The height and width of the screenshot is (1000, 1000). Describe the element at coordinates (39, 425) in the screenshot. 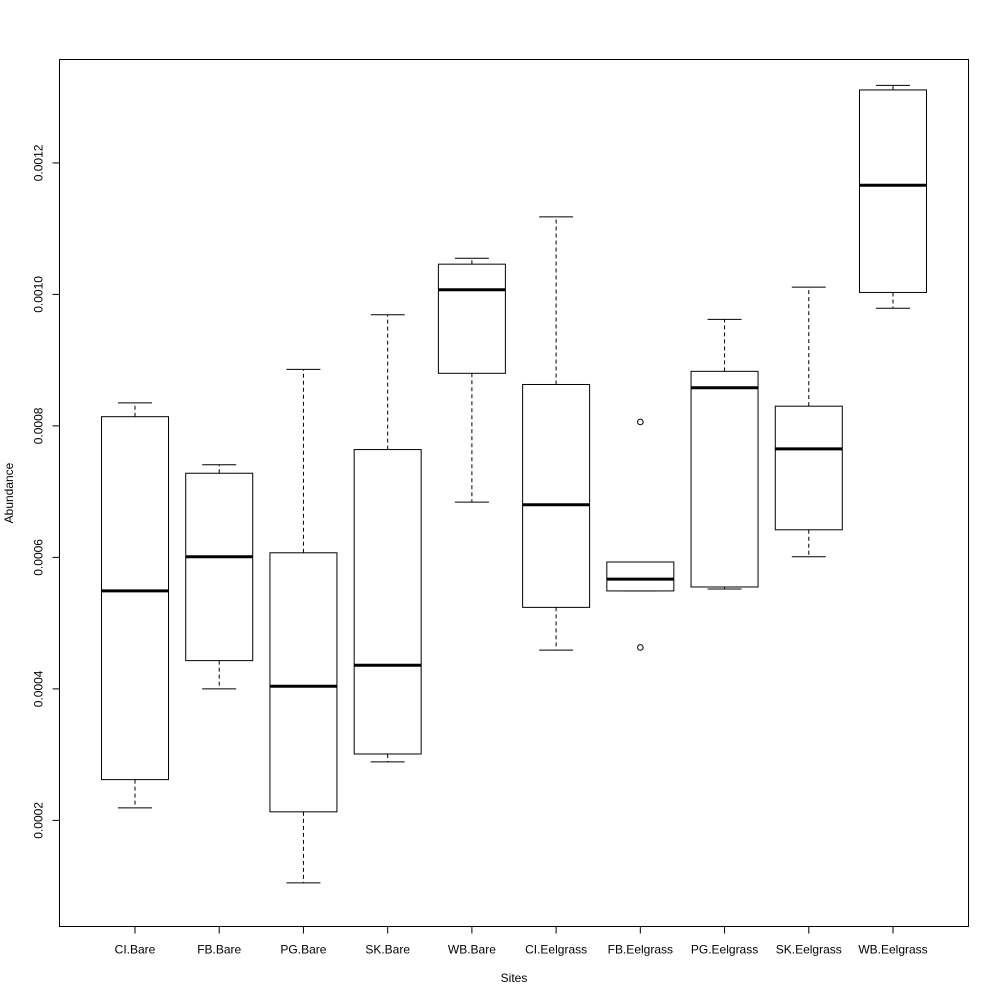

I see `y-tick-label: 0.0008` at that location.